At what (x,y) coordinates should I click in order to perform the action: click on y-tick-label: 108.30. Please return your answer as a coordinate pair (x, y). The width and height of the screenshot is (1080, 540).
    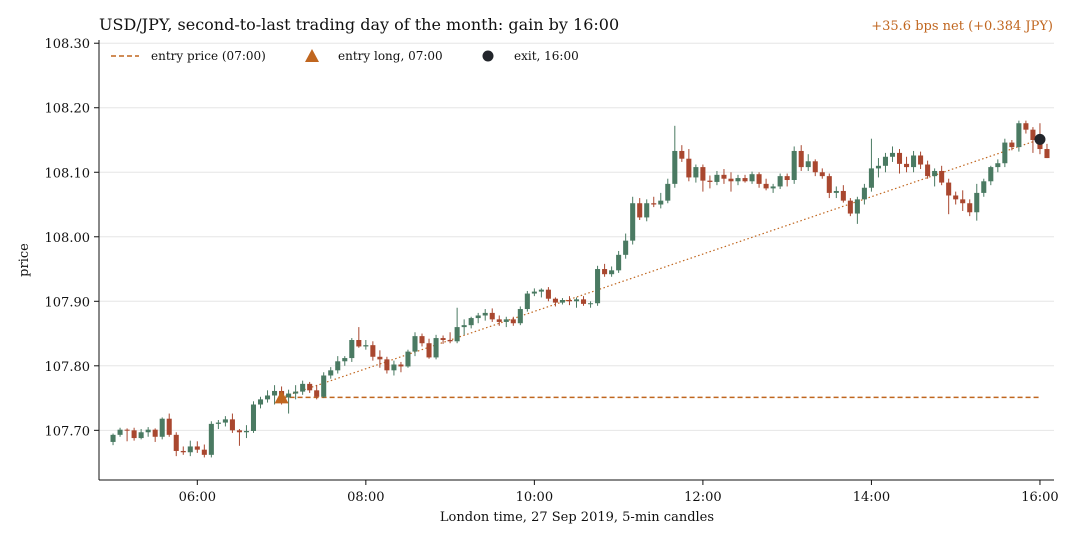
    Looking at the image, I should click on (68, 44).